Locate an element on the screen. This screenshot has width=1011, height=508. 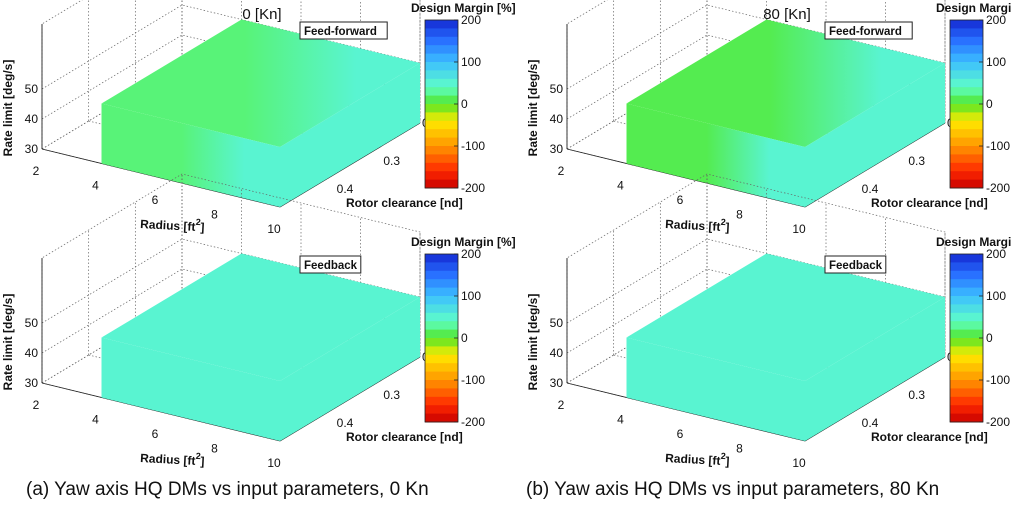
back-wall-outline is located at coordinates (231, 74).